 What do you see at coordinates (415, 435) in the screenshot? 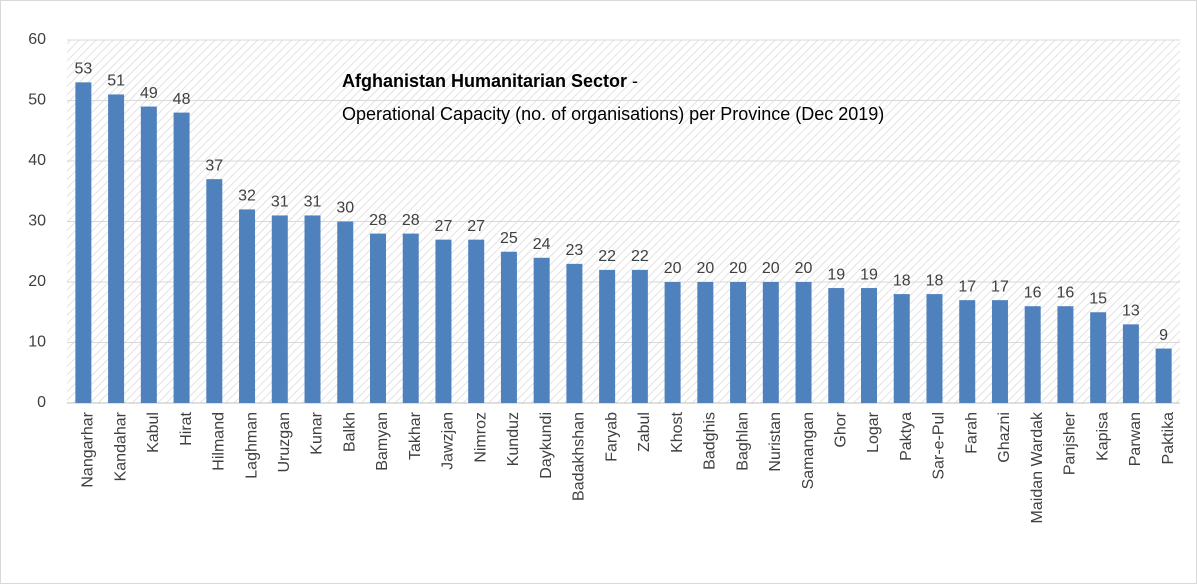
I see `x-tick-label: Takhar` at bounding box center [415, 435].